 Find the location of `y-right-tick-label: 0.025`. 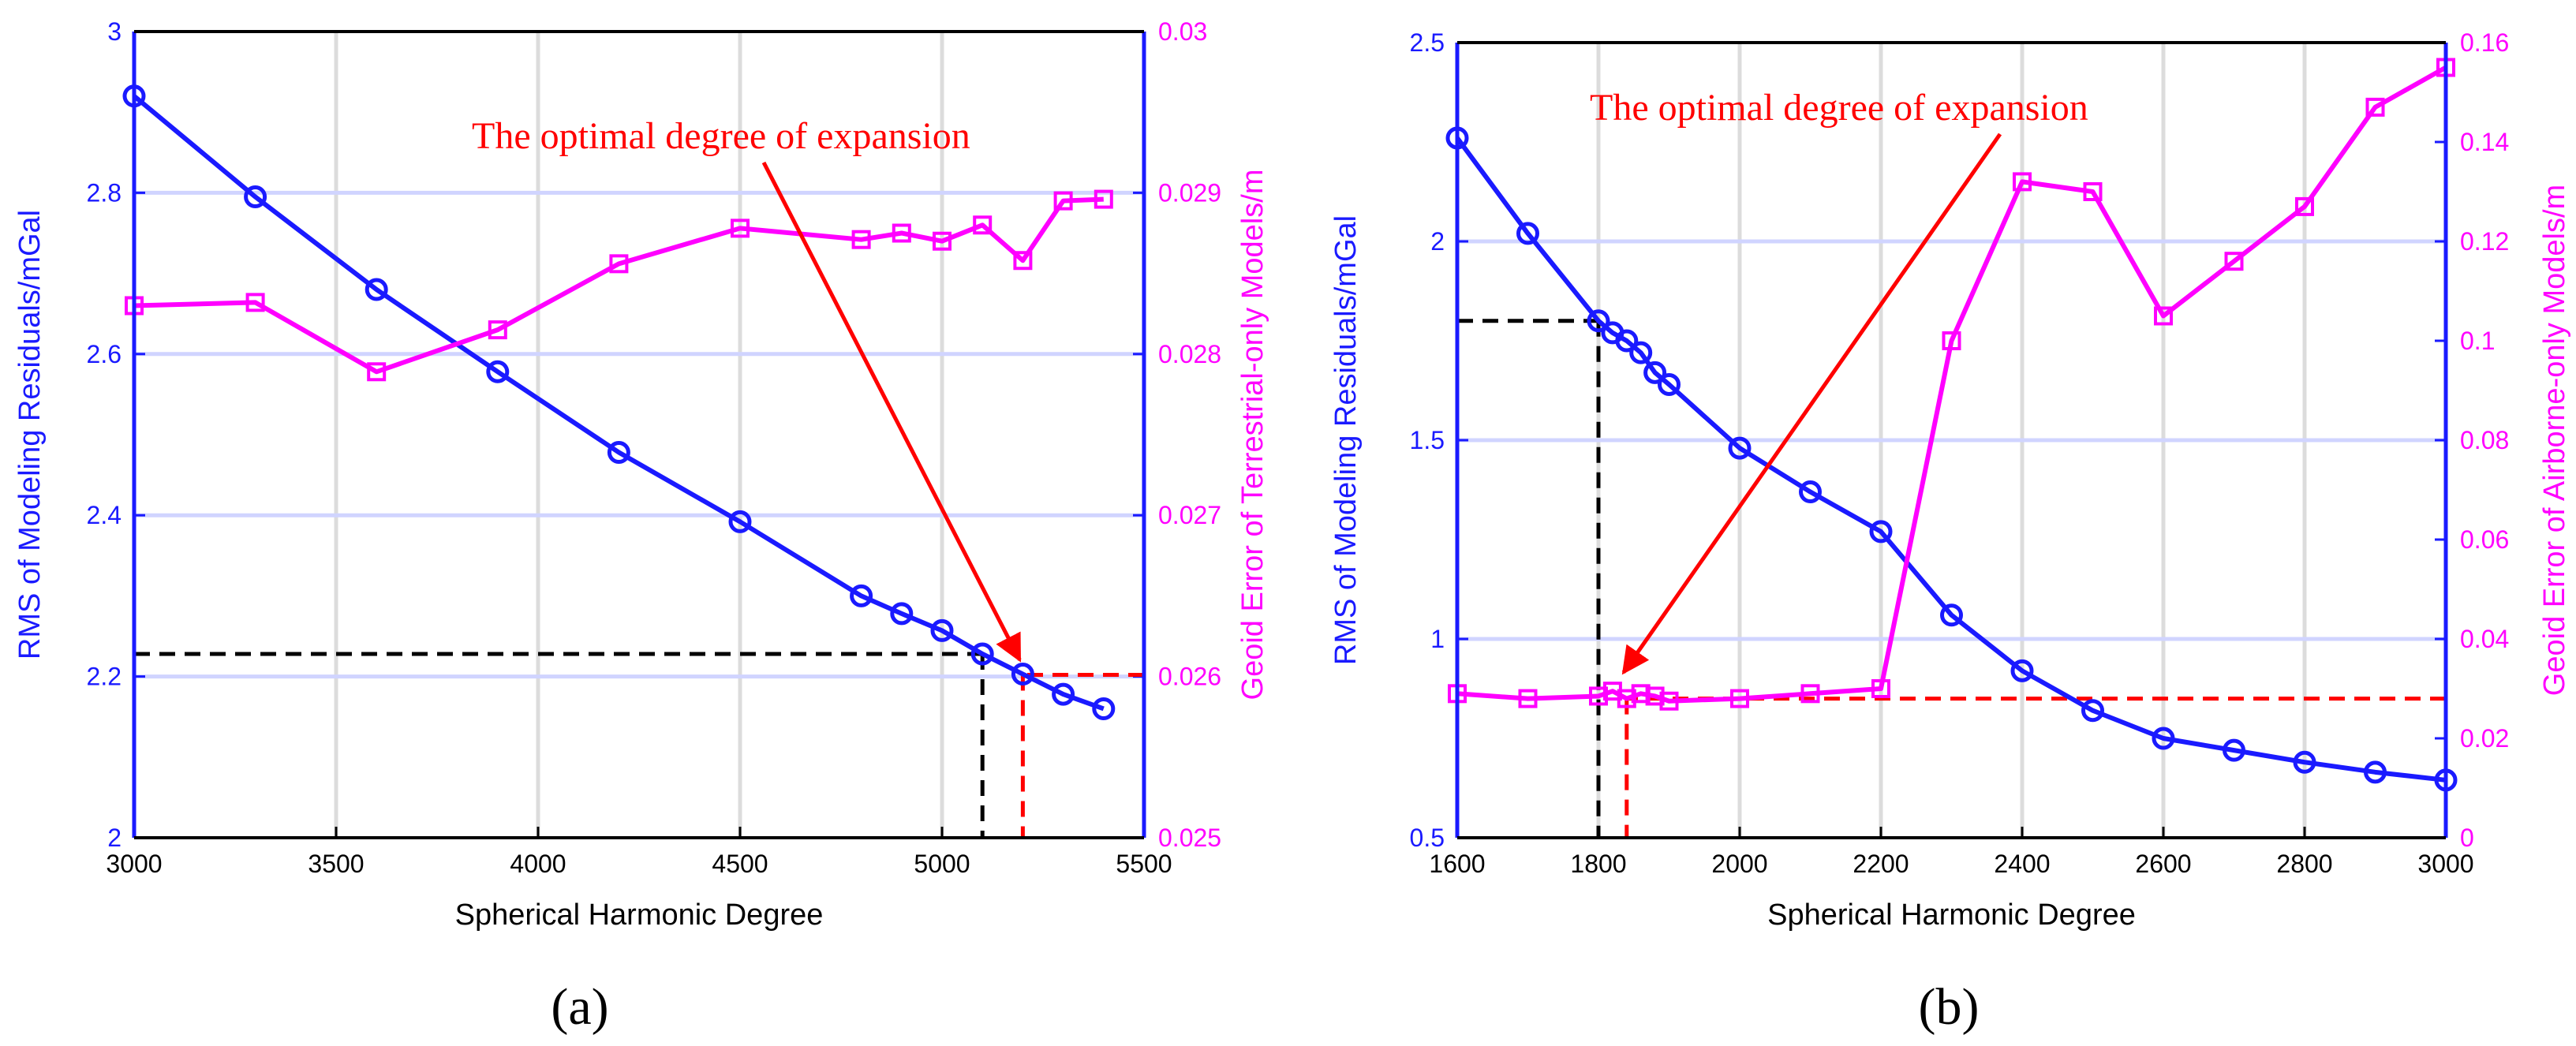

y-right-tick-label: 0.025 is located at coordinates (1189, 838).